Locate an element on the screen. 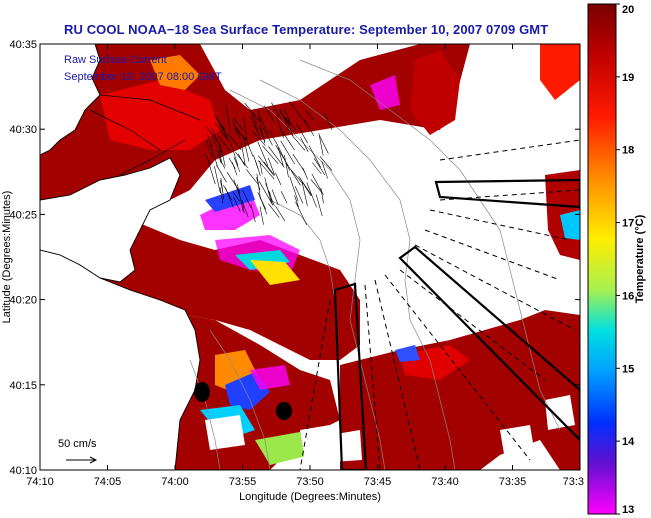 This screenshot has height=518, width=651. land-bay-lines is located at coordinates (145, 135).